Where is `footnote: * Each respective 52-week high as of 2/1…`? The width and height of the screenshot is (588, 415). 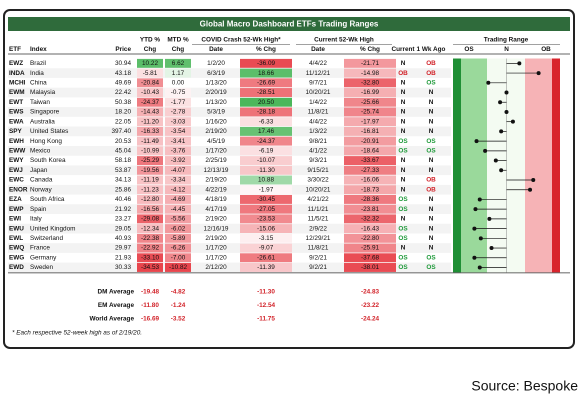 footnote: * Each respective 52-week high as of 2/1… is located at coordinates (77, 333).